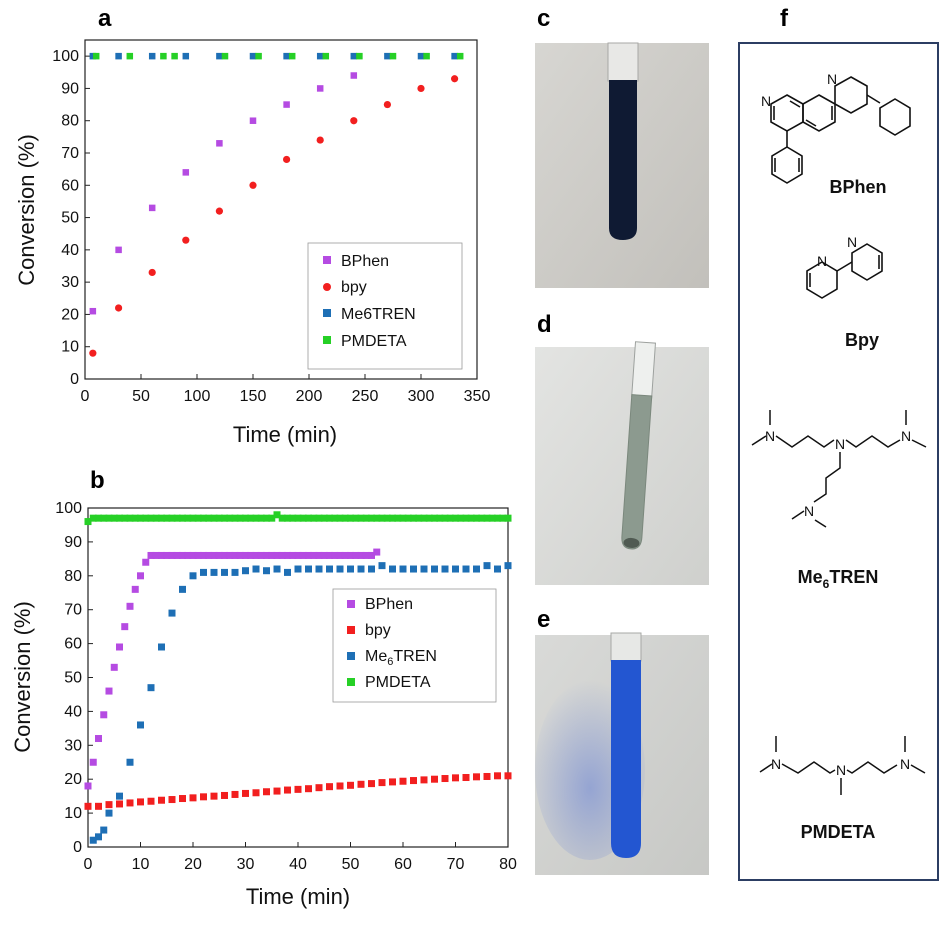 Image resolution: width=945 pixels, height=930 pixels. I want to click on x-tick-label: 300, so click(421, 396).